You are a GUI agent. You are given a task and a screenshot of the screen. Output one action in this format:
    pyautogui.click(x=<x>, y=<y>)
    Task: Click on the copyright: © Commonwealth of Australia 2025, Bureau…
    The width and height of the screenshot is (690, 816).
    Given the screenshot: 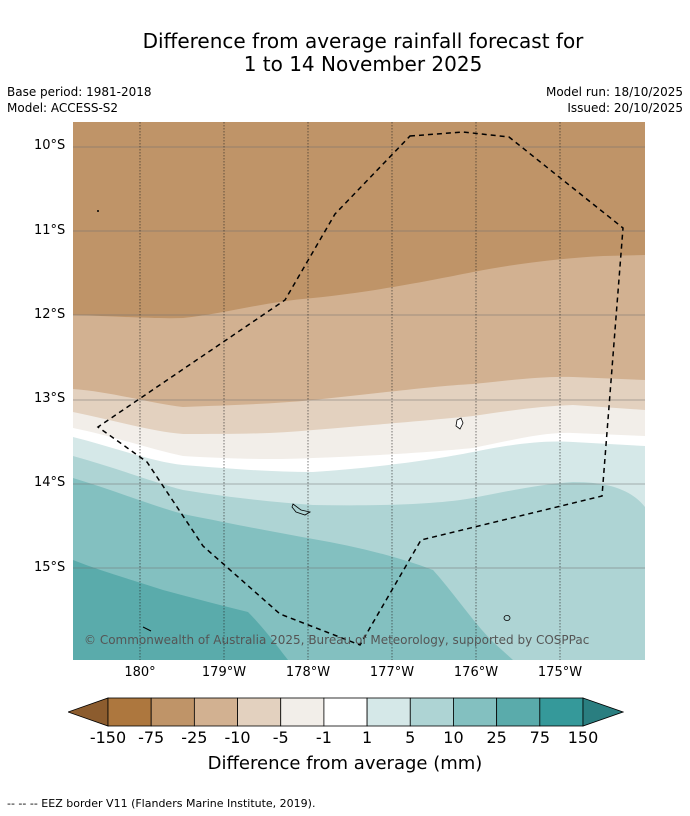 What is the action you would take?
    pyautogui.click(x=337, y=640)
    